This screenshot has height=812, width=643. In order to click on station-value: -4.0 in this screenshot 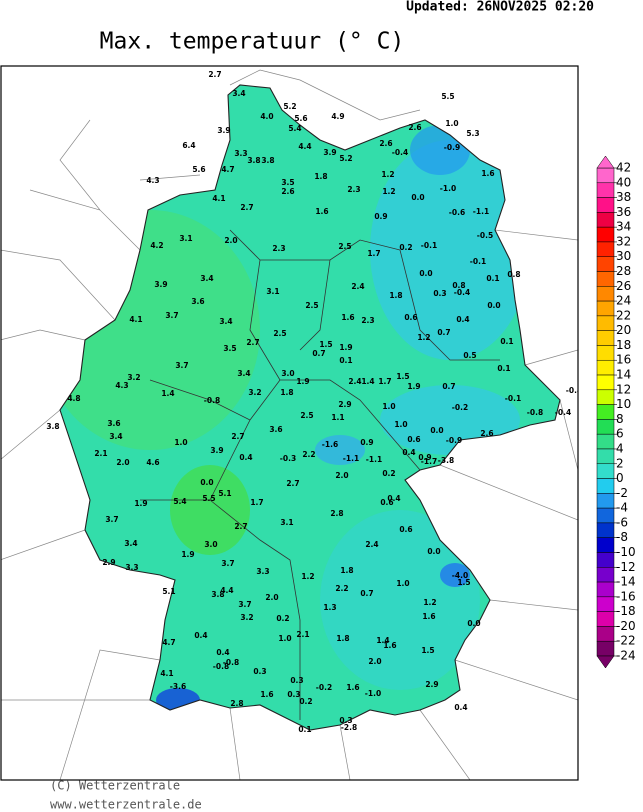, I will do `click(460, 575)`.